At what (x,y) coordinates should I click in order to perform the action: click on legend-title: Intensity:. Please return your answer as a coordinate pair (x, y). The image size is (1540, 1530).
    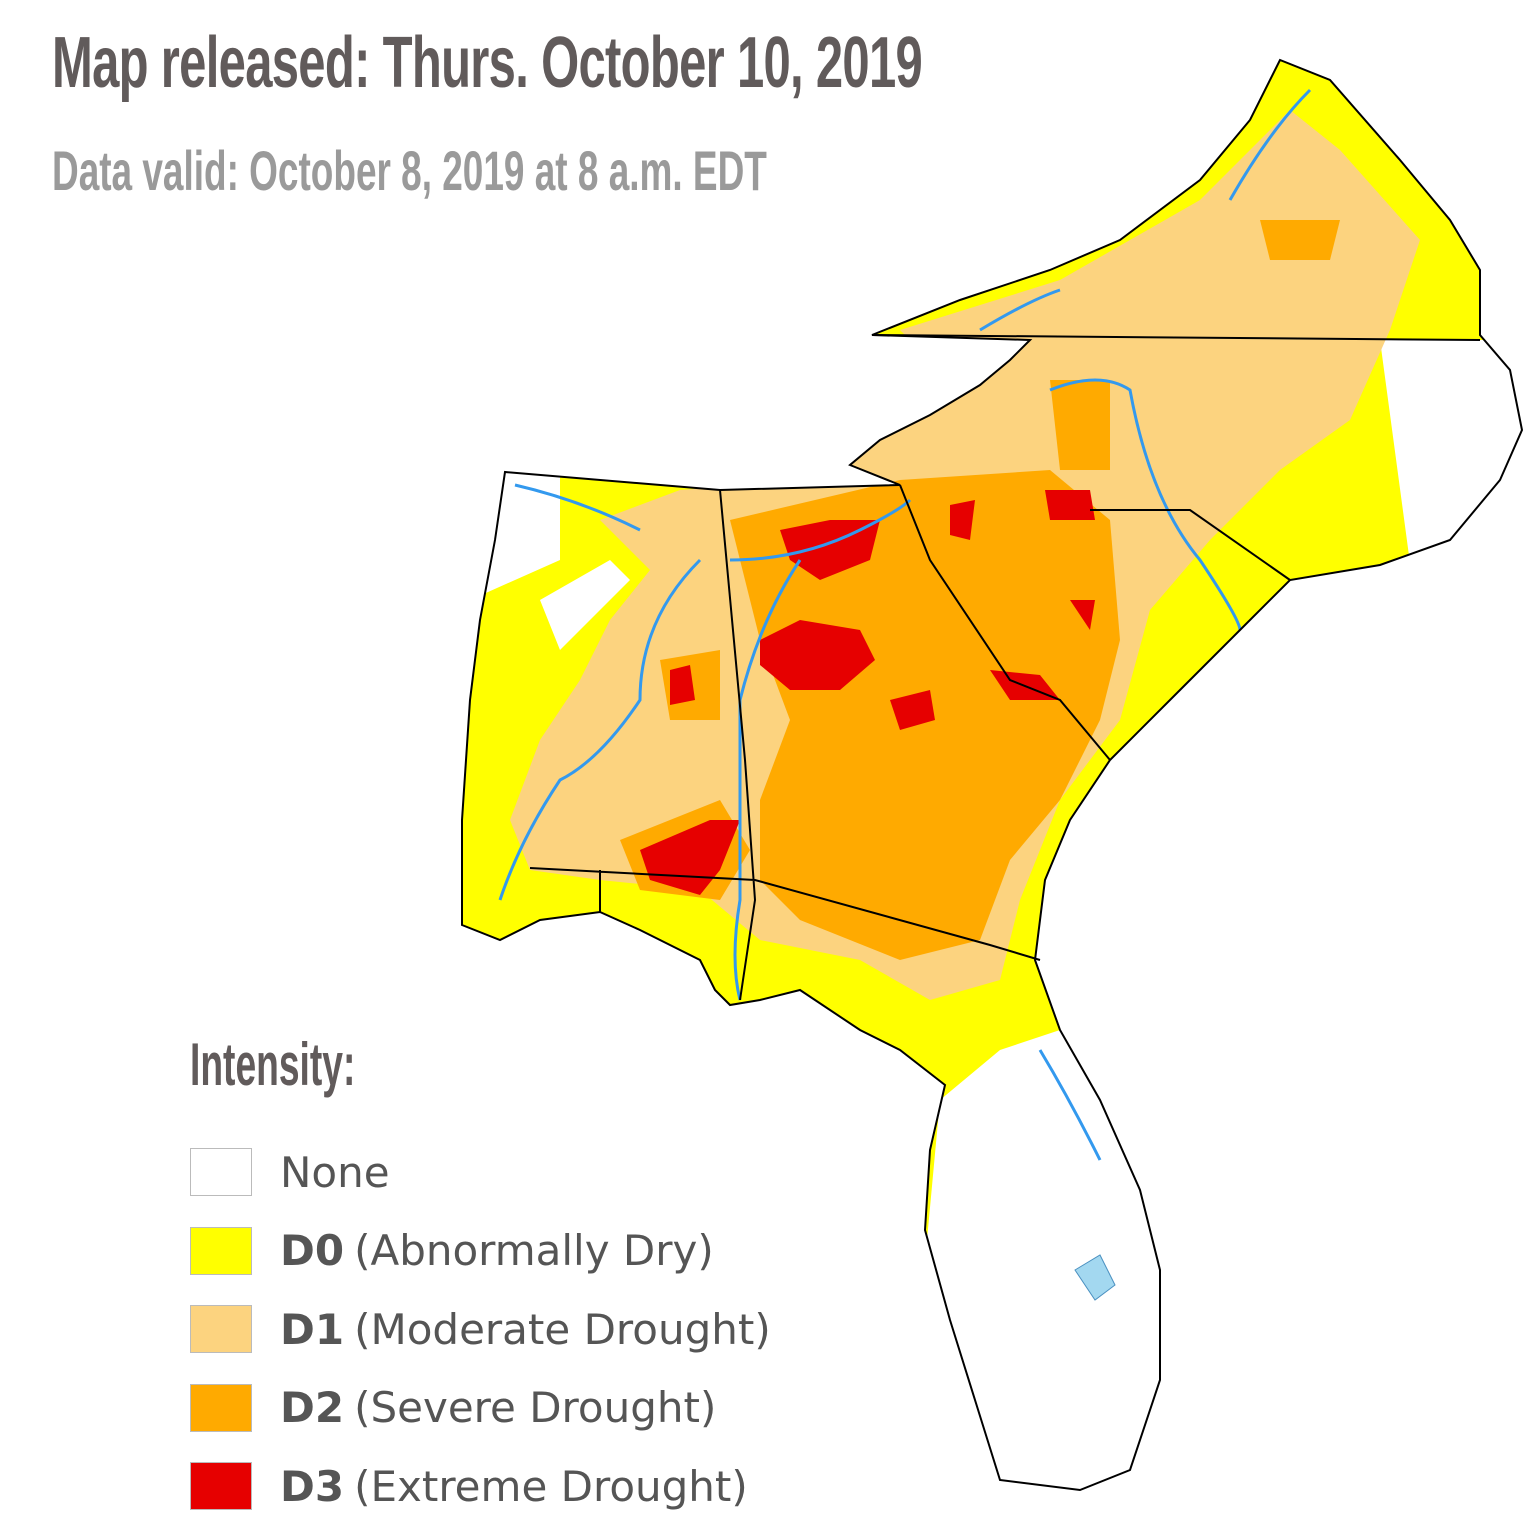
    Looking at the image, I should click on (273, 1064).